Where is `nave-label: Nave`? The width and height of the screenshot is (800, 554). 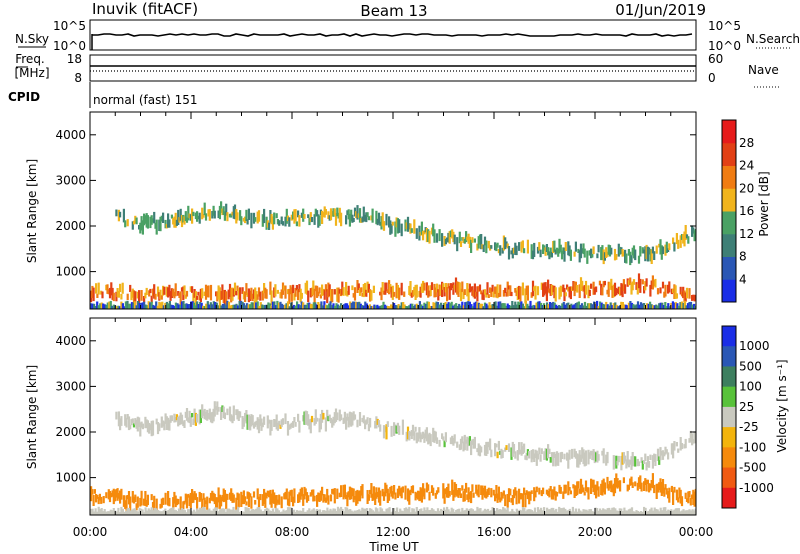
nave-label: Nave is located at coordinates (763, 70).